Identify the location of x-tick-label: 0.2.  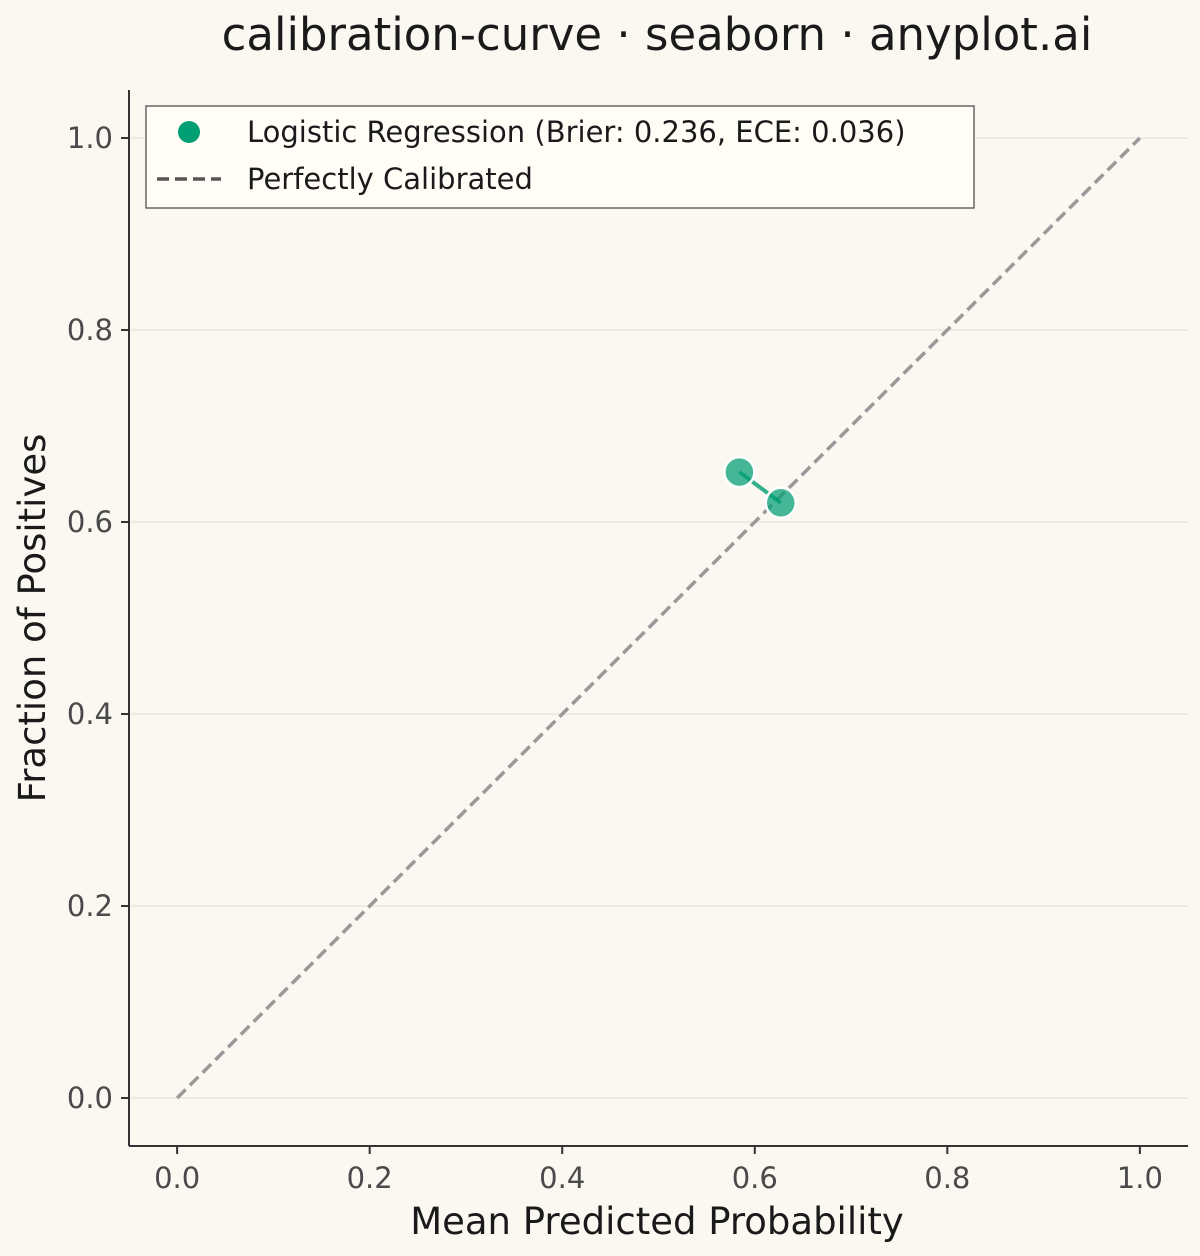
(370, 1178).